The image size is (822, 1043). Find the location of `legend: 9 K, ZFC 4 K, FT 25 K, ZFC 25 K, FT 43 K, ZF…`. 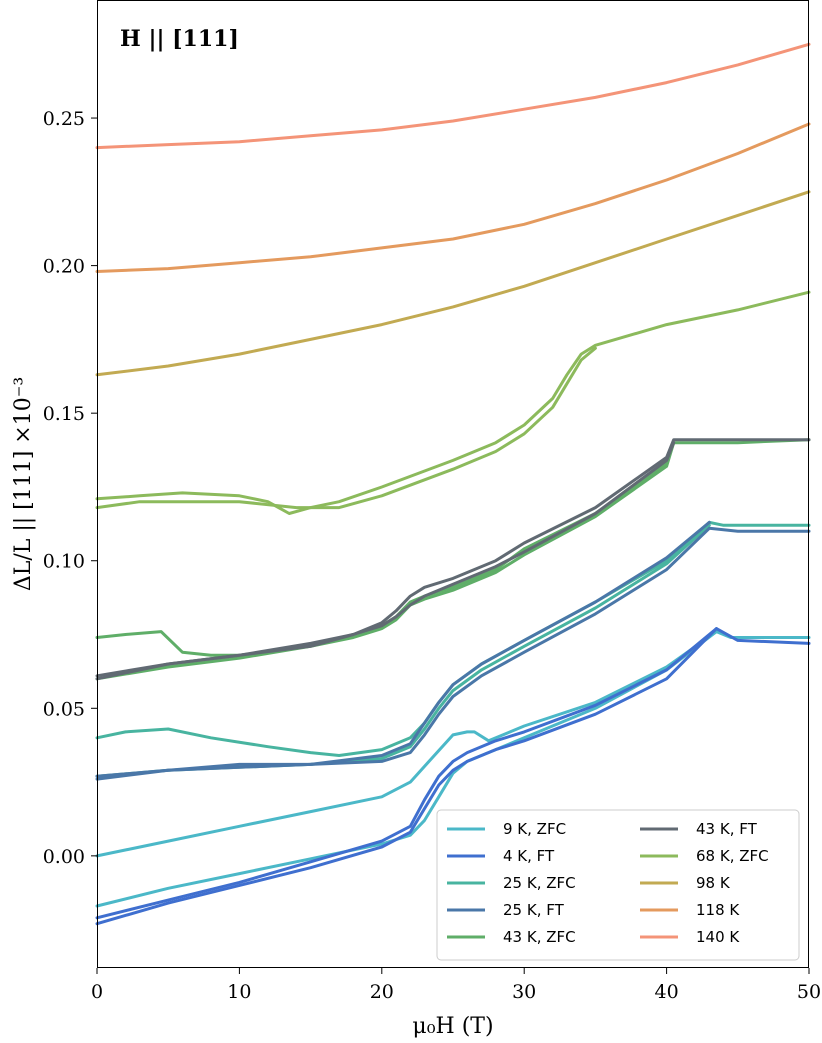

legend: 9 K, ZFC 4 K, FT 25 K, ZFC 25 K, FT 43 K, ZF… is located at coordinates (618, 885).